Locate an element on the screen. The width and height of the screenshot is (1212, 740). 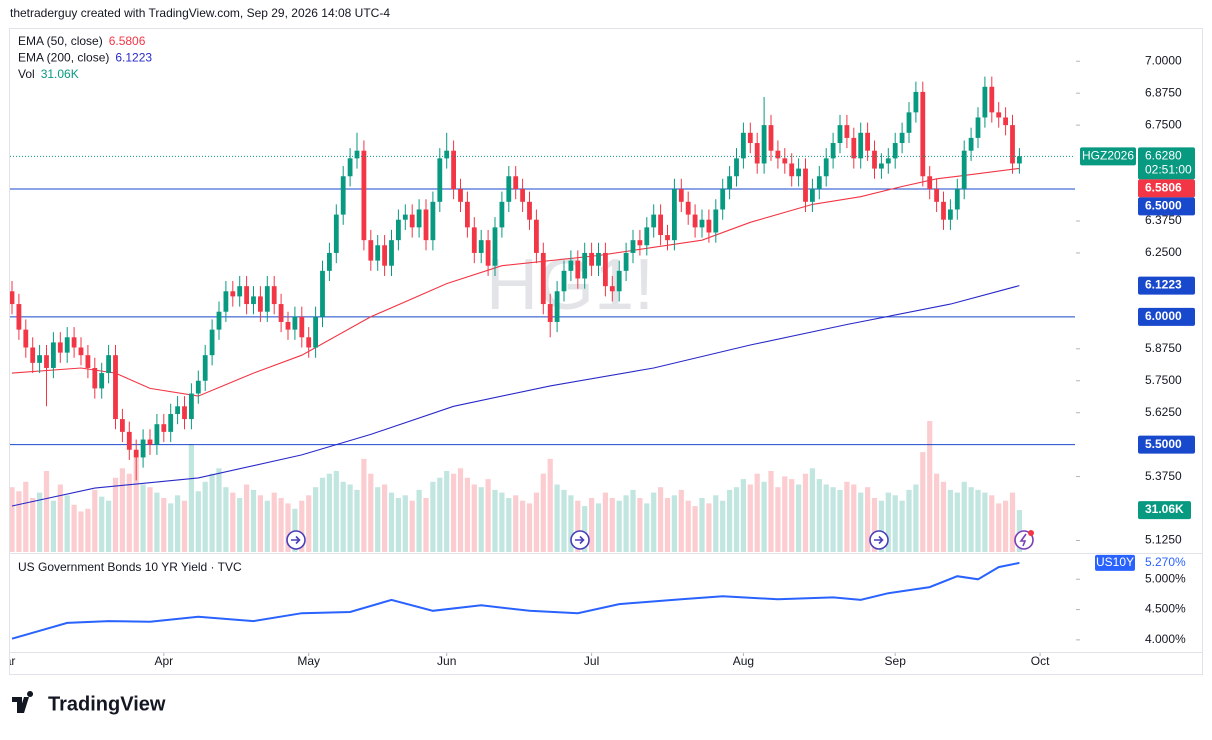
countdown-label: 02:51:00 is located at coordinates (1168, 169).